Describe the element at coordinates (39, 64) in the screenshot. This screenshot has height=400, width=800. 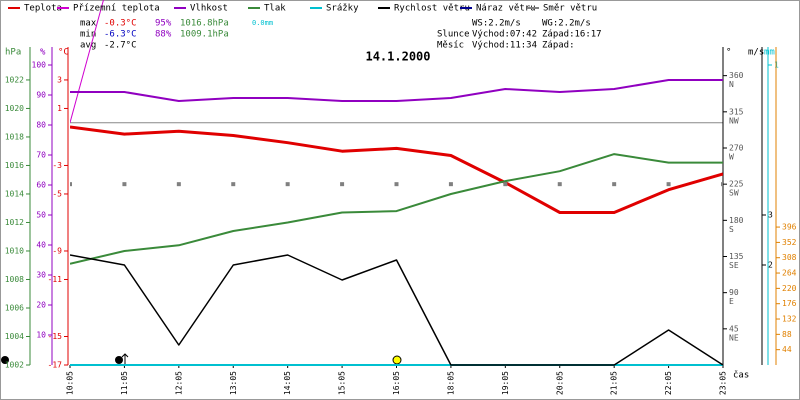
I see `y-tick-label: 100` at that location.